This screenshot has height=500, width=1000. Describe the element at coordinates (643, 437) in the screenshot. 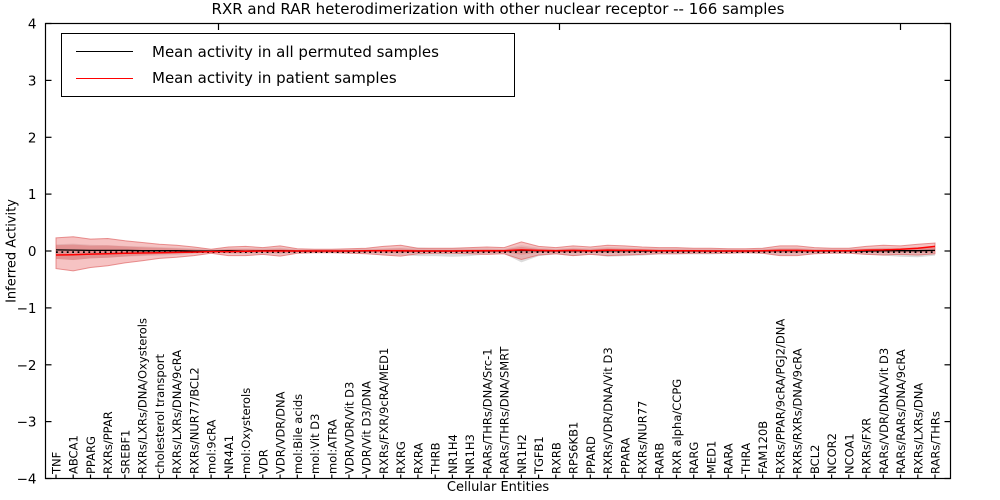

I see `x-tick-label: RXRs/NUR77` at that location.